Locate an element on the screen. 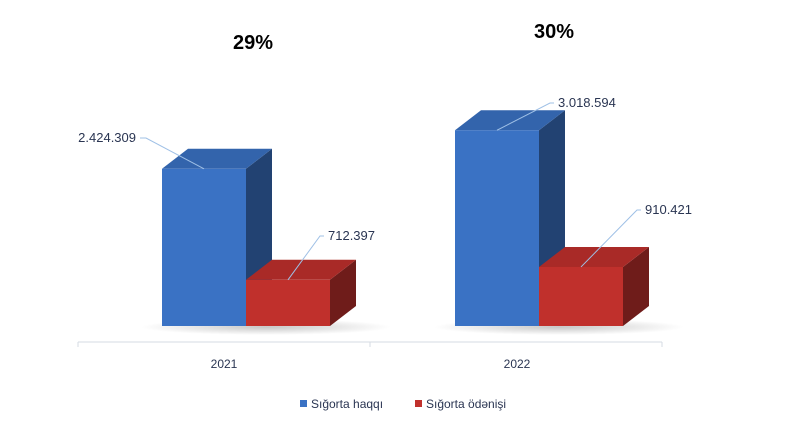 The image size is (800, 427). data-label: 3.018.594 is located at coordinates (587, 102).